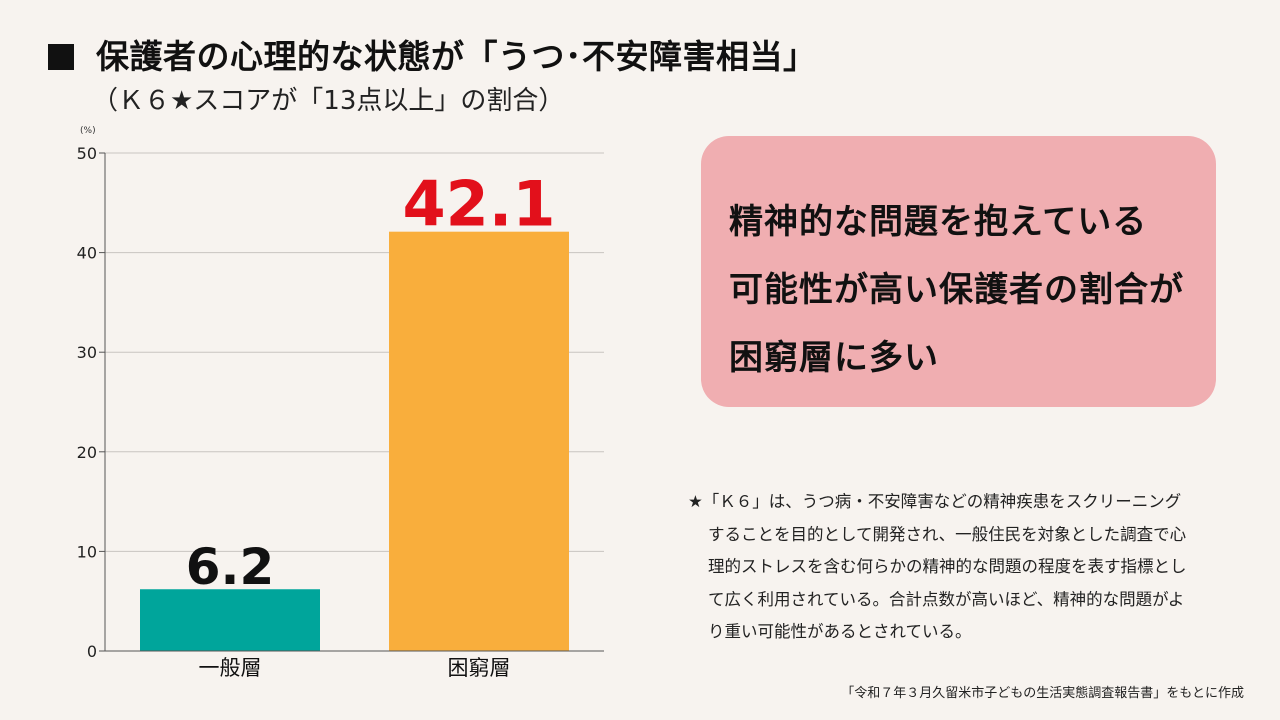 The width and height of the screenshot is (1280, 720). Describe the element at coordinates (91, 402) in the screenshot. I see `y-axis-ticks: 0 10 20 30 40 50` at that location.